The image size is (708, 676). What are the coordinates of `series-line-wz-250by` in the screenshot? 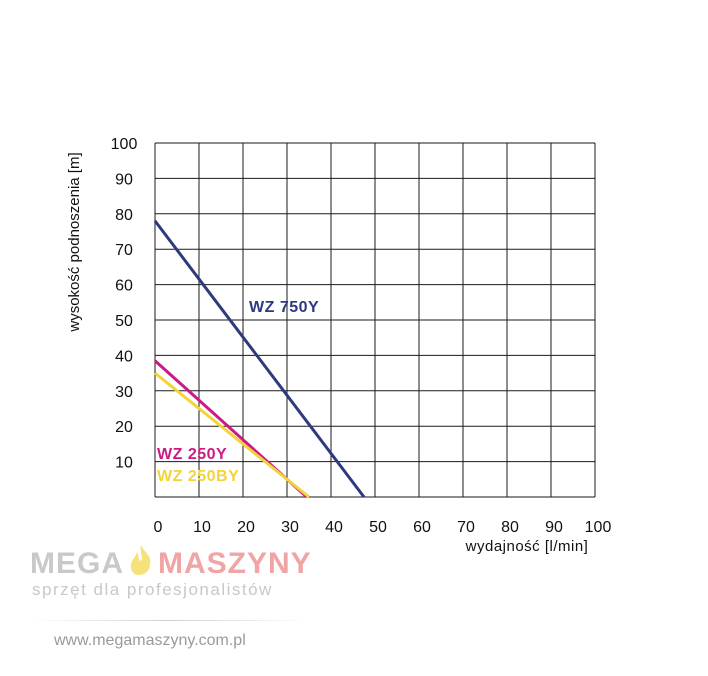 It's located at (232, 435).